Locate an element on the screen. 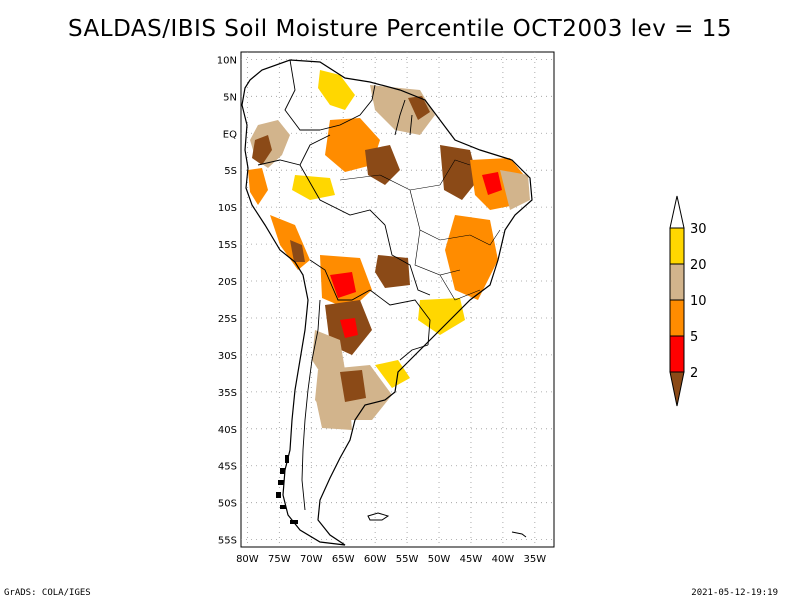 The height and width of the screenshot is (600, 800). lat-tick-label: 45S is located at coordinates (227, 467).